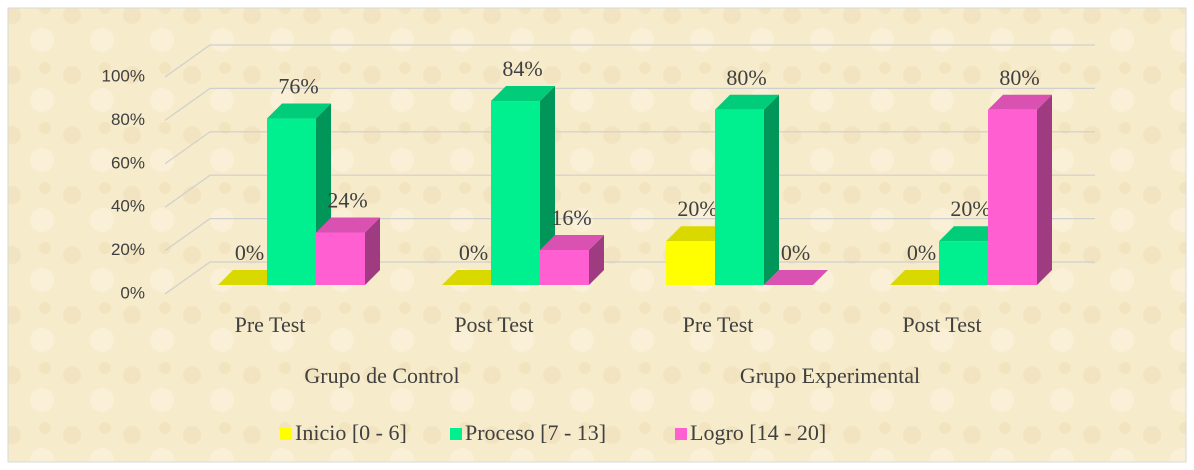  What do you see at coordinates (758, 432) in the screenshot?
I see `legend-label: Logro [14 - 20]` at bounding box center [758, 432].